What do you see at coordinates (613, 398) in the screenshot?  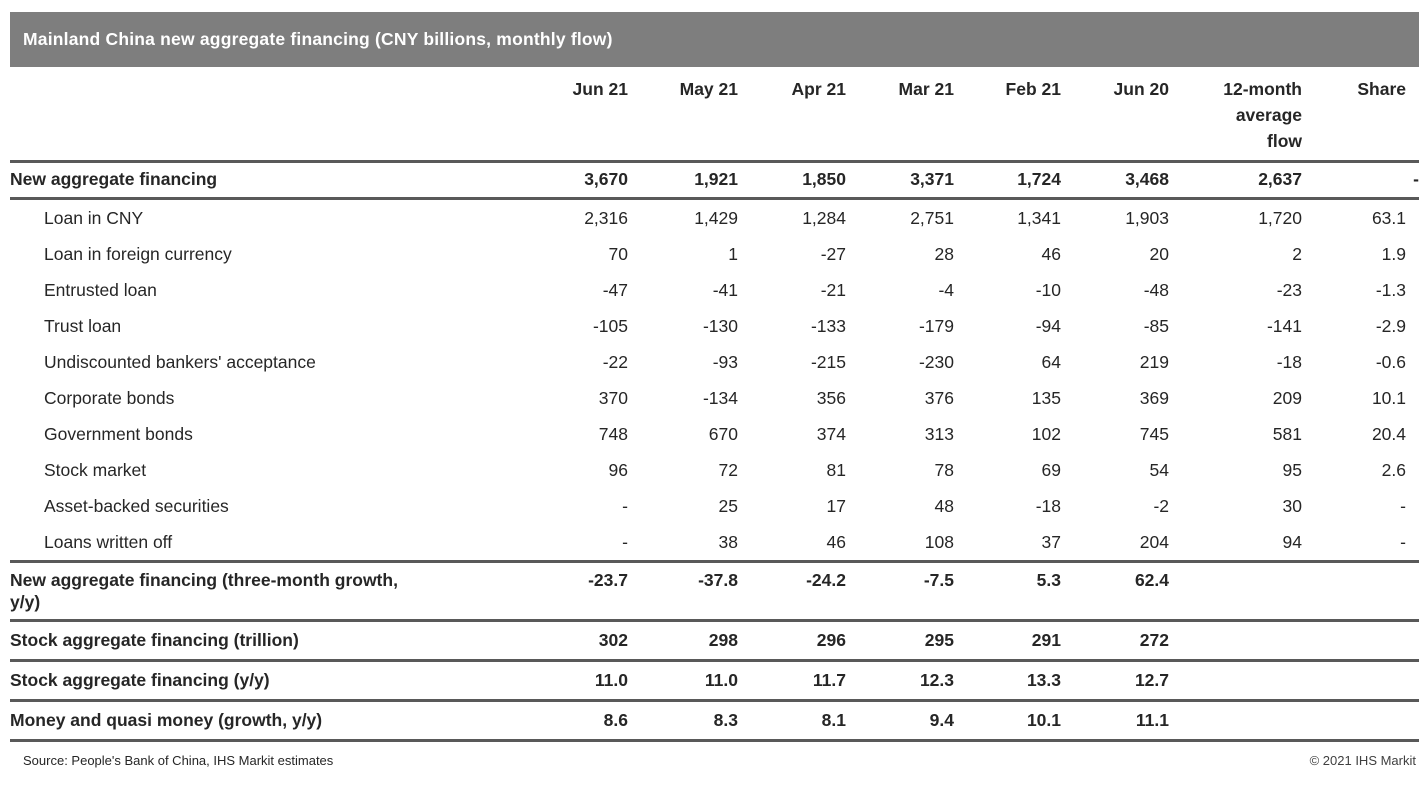 I see `cell-corporate-bonds-jun-21: 370` at bounding box center [613, 398].